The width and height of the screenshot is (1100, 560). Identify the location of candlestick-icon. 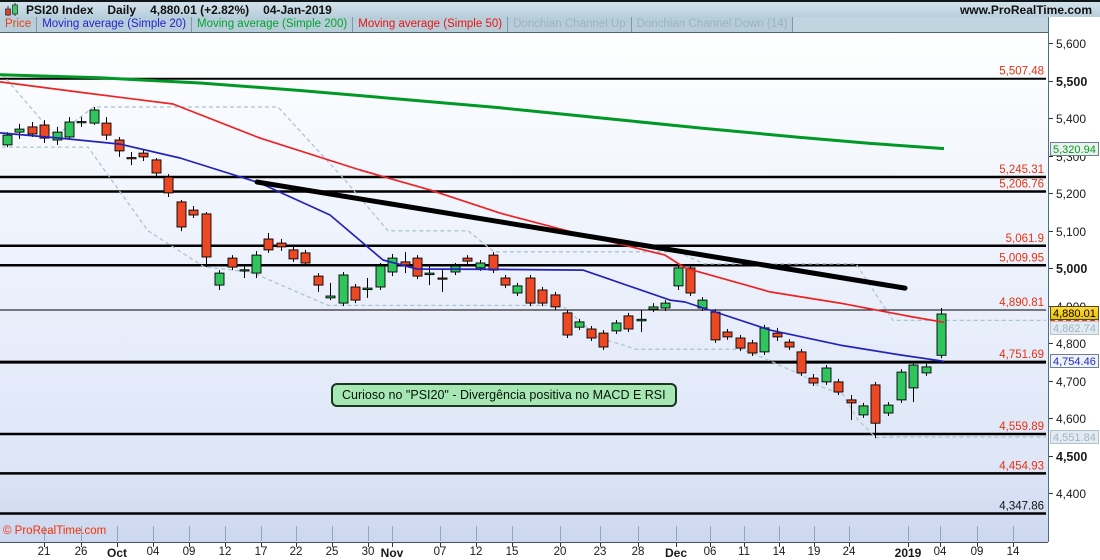
(12, 9).